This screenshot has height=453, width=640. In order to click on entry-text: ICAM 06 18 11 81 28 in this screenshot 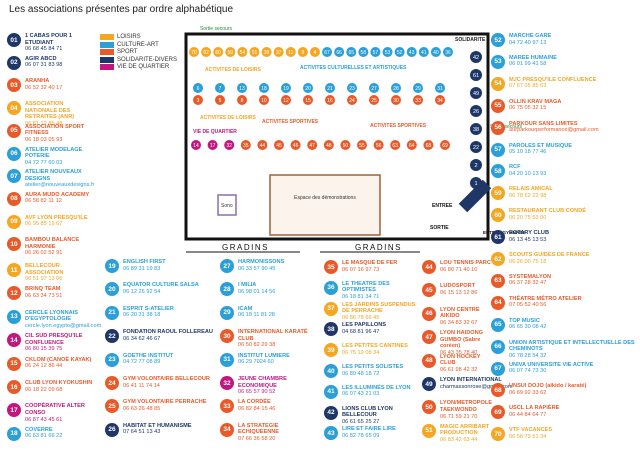, I will do `click(256, 312)`.